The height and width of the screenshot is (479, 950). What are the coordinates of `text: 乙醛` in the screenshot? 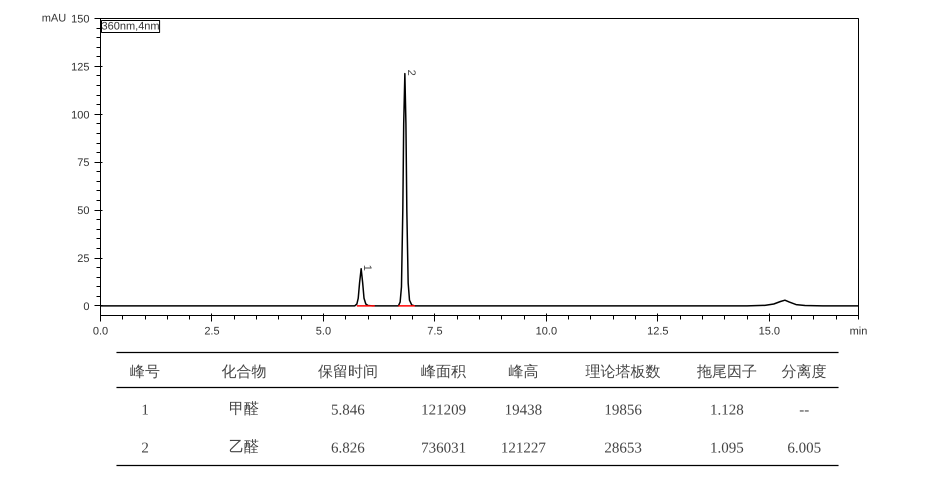 It's located at (244, 447).